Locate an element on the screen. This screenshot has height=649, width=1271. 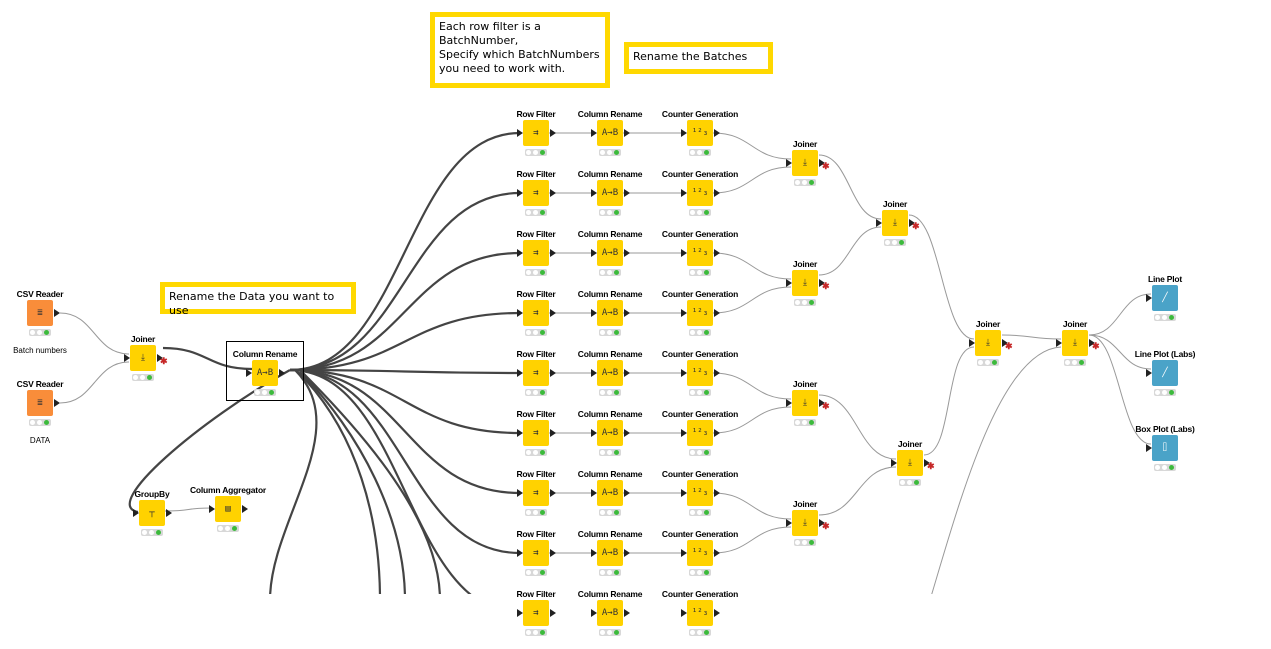
counter-generation-6-node: Counter Generation ¹²₃ is located at coordinates (700, 439).